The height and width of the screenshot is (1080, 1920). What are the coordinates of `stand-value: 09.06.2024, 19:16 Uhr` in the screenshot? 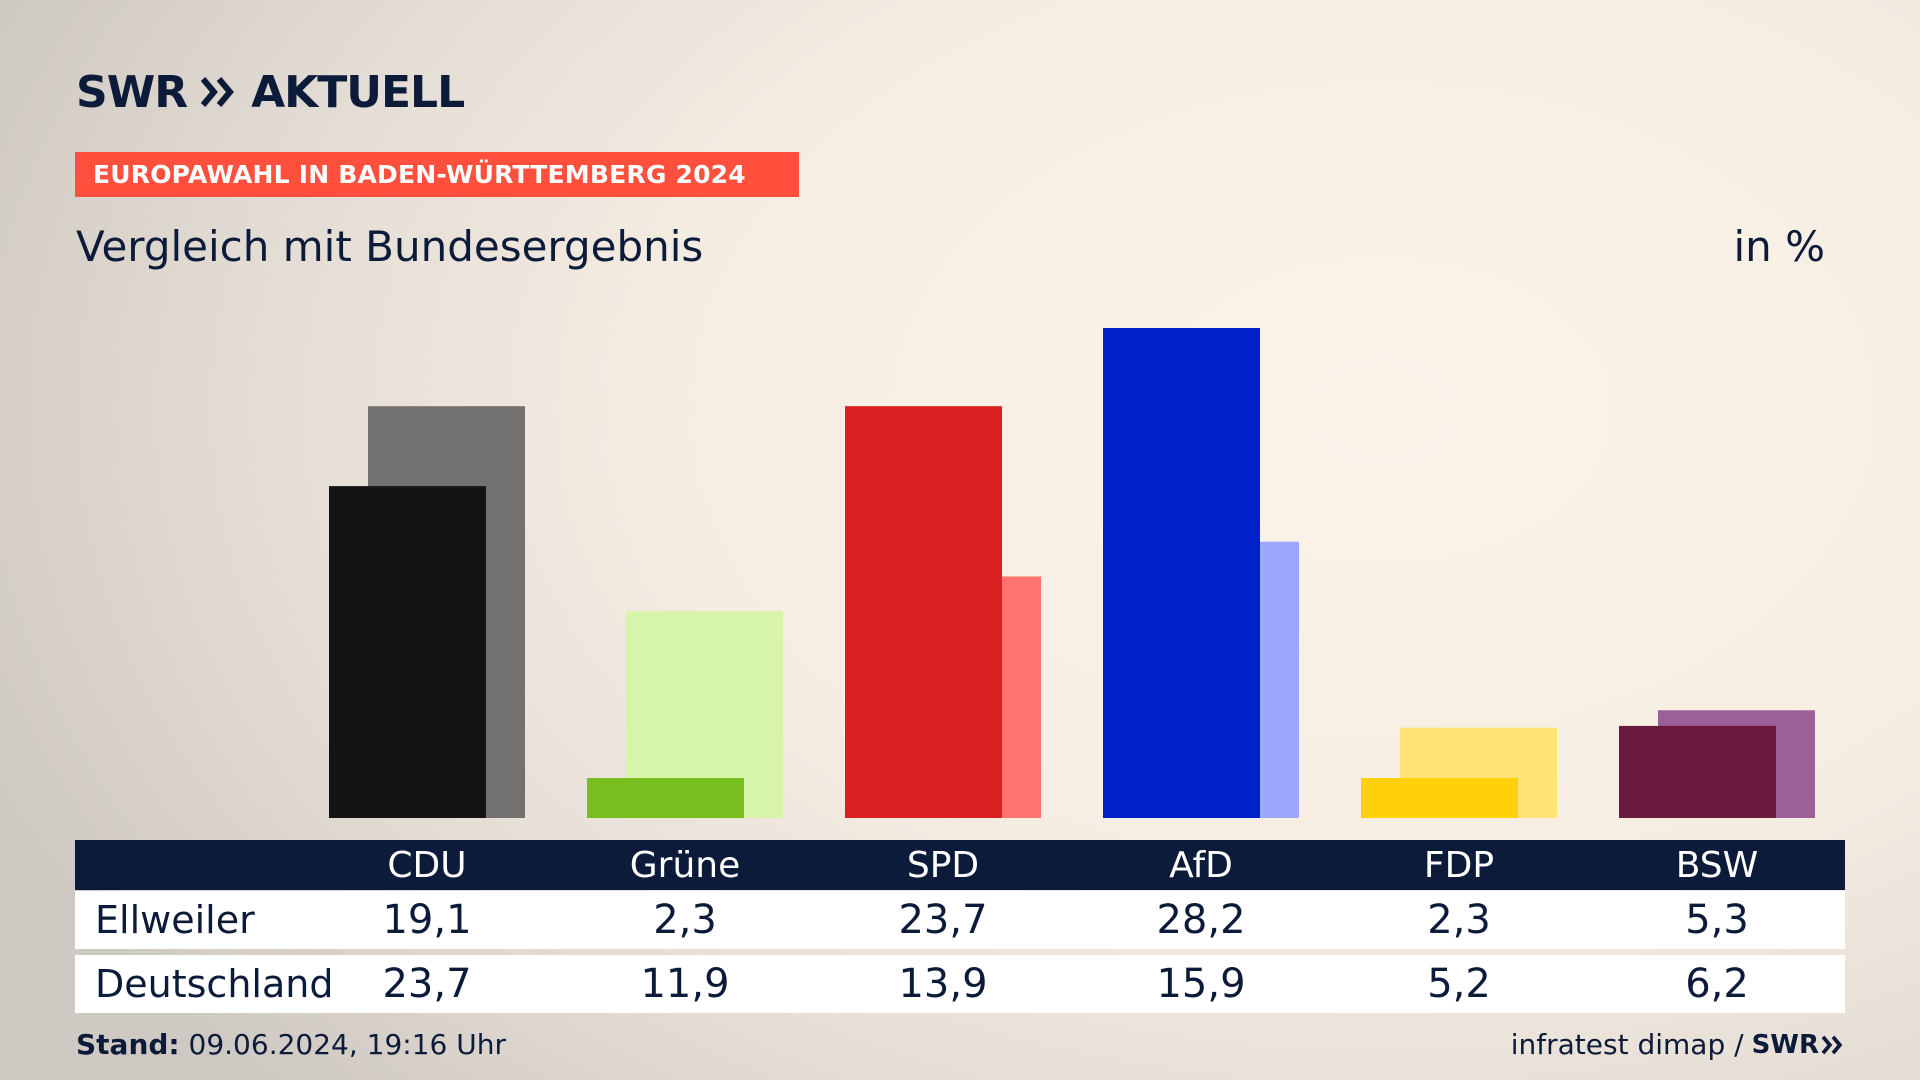 It's located at (347, 1044).